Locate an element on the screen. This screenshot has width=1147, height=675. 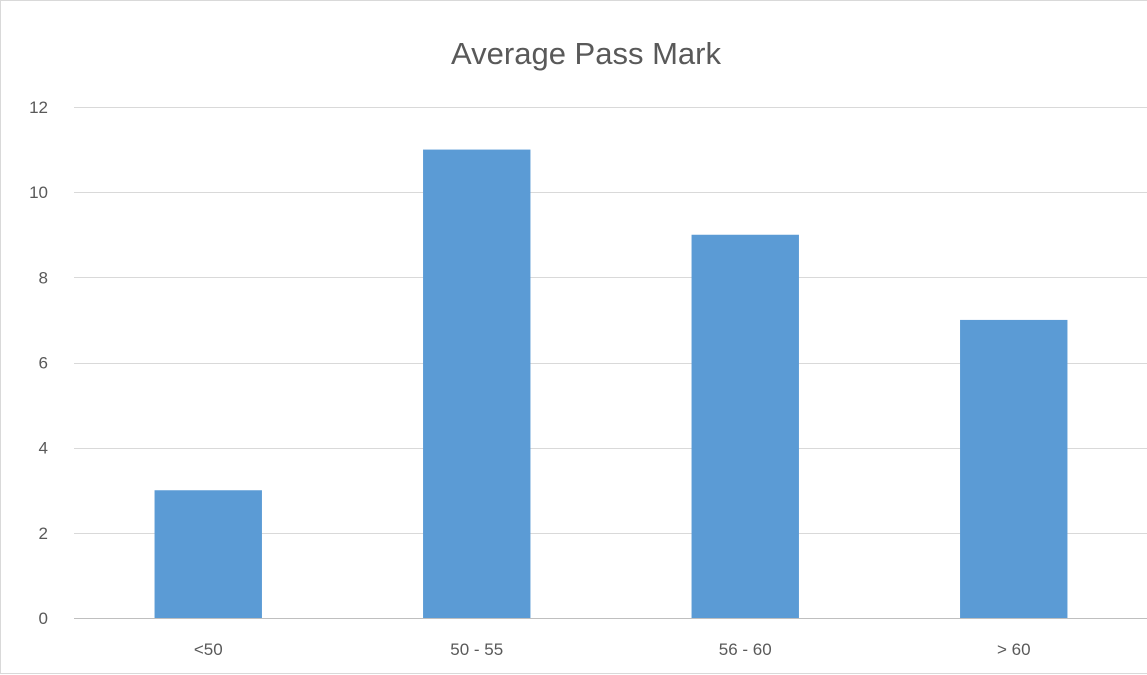
y-axis-tick-labels: 0 2 4 6 8 10 12 is located at coordinates (38, 363).